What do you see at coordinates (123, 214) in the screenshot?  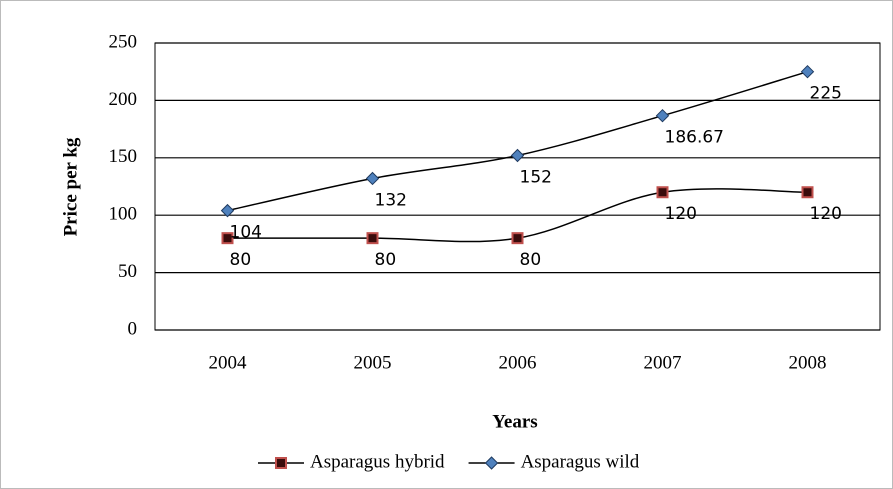 I see `y-tick-label: 100` at bounding box center [123, 214].